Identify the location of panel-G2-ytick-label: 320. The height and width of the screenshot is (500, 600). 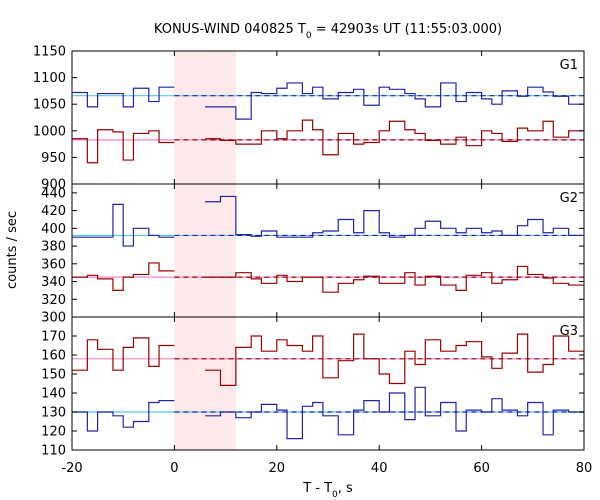
(53, 300).